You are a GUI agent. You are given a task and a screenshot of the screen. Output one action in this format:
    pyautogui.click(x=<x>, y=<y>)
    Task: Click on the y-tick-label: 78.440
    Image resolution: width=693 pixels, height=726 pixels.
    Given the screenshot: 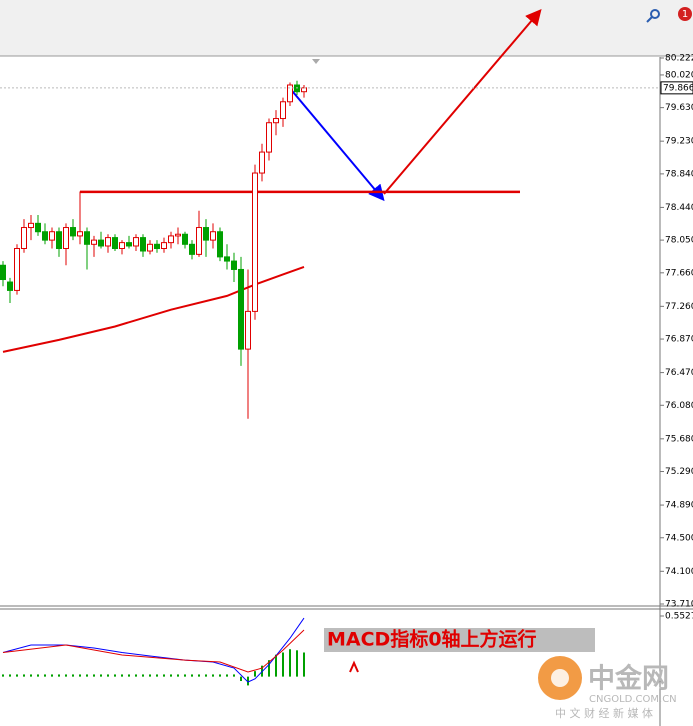 What is the action you would take?
    pyautogui.click(x=679, y=208)
    